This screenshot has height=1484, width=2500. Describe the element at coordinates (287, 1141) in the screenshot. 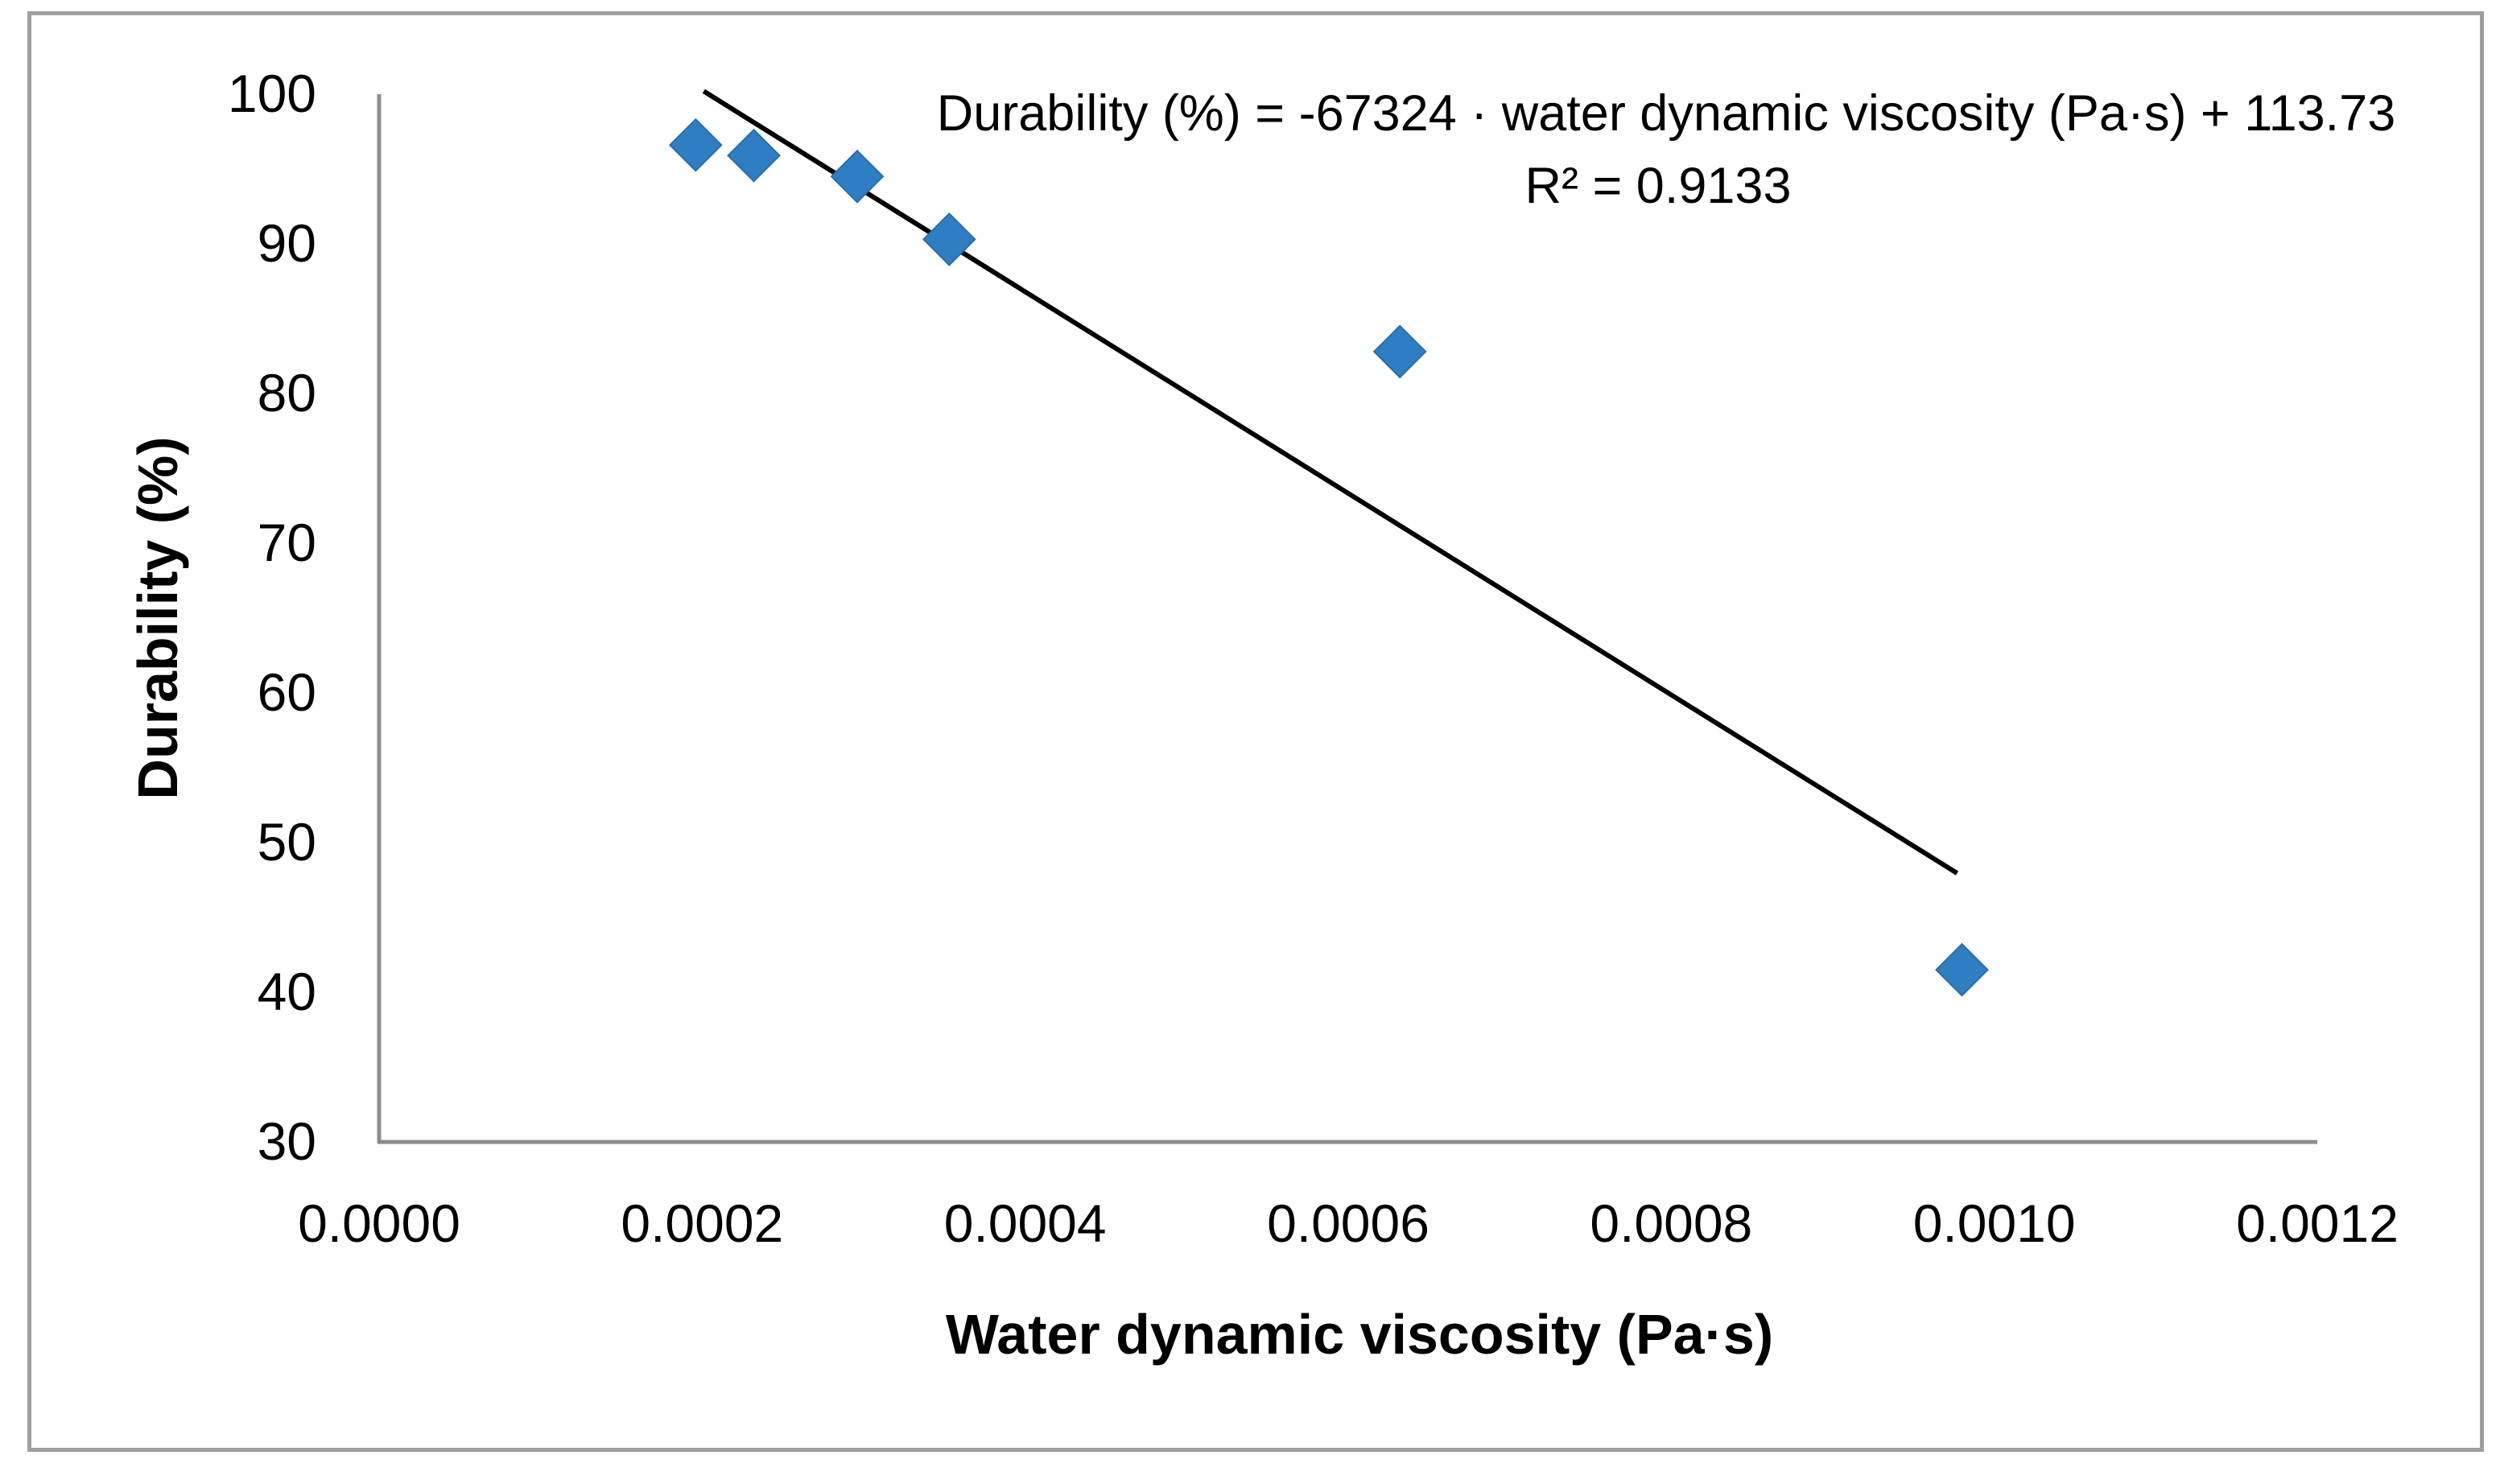

I see `y-tick-label: 30` at that location.